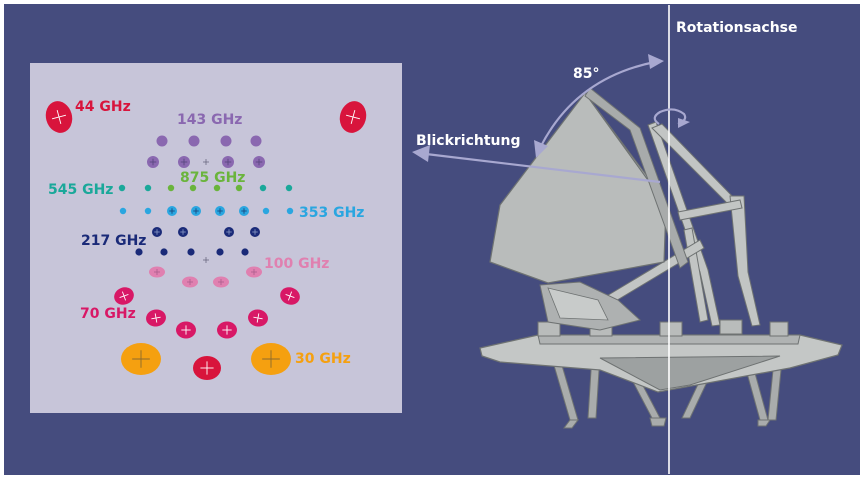 This screenshot has width=864, height=479. What do you see at coordinates (737, 28) in the screenshot?
I see `rotation-axis-label: Rotationsachse` at bounding box center [737, 28].